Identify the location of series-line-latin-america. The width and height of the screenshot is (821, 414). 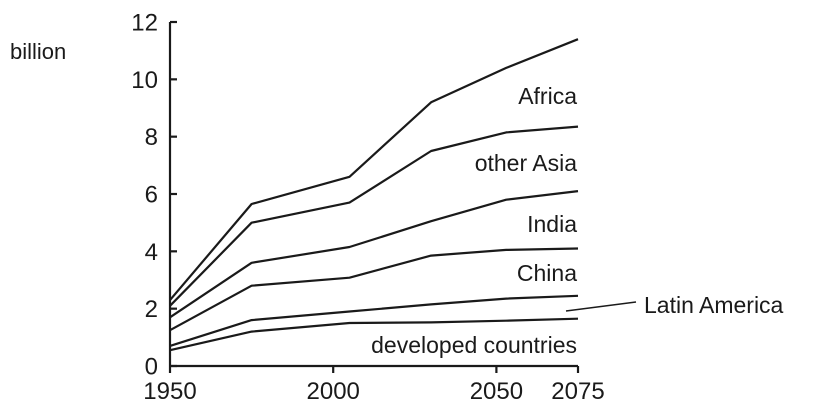
(374, 320).